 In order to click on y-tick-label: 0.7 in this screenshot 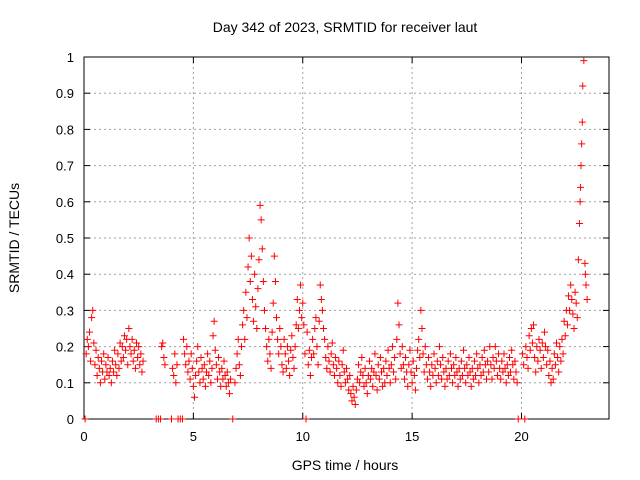, I will do `click(65, 166)`.